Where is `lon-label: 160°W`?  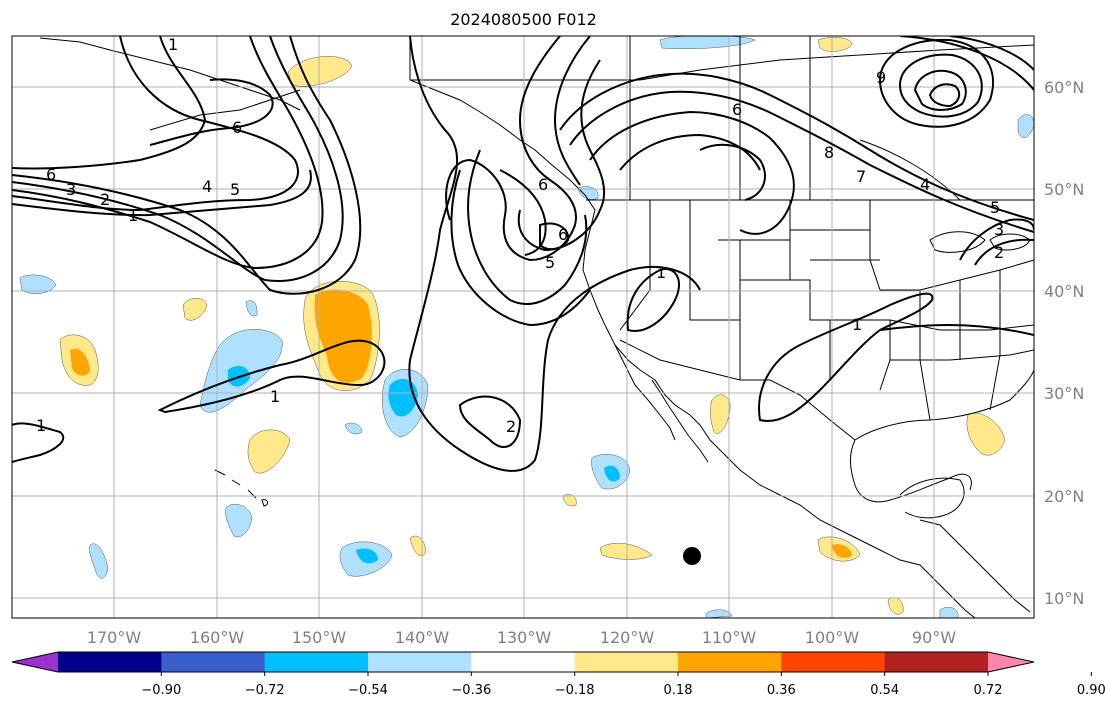
lon-label: 160°W is located at coordinates (217, 637).